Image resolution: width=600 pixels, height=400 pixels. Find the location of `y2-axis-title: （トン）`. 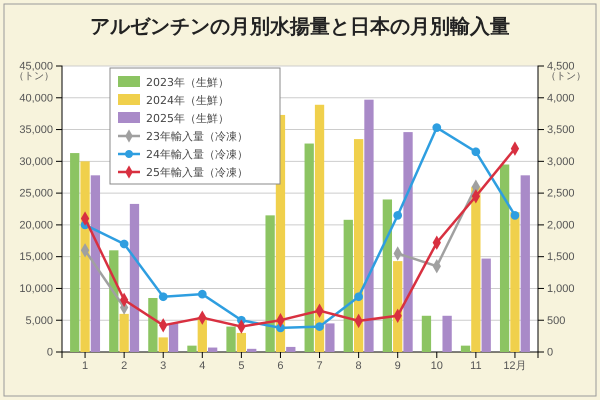

y2-axis-title: （トン） is located at coordinates (566, 76).